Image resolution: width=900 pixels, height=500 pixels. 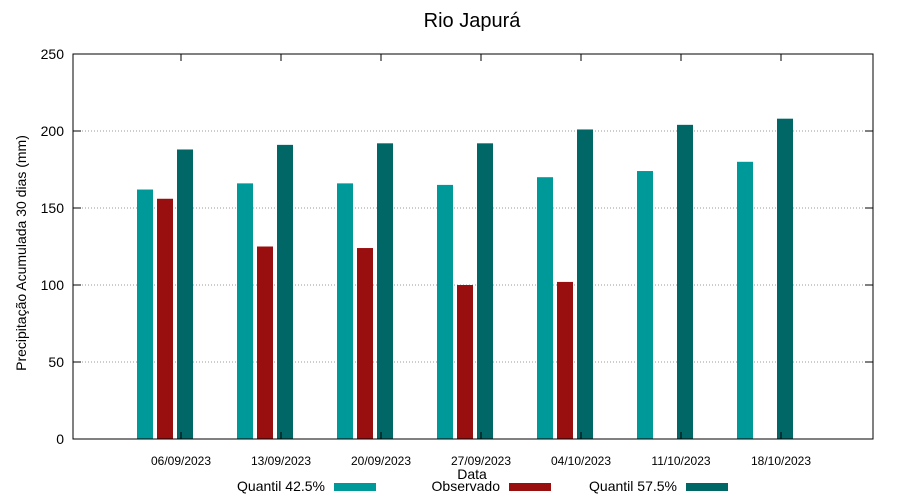 I want to click on y-tick-label: 50, so click(x=56, y=362).